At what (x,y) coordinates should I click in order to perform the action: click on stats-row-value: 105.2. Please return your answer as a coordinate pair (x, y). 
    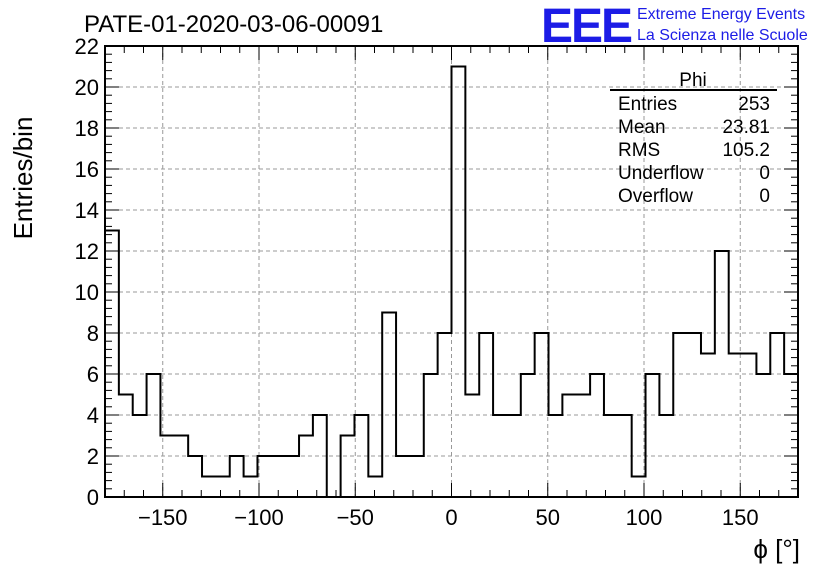
    Looking at the image, I should click on (746, 150).